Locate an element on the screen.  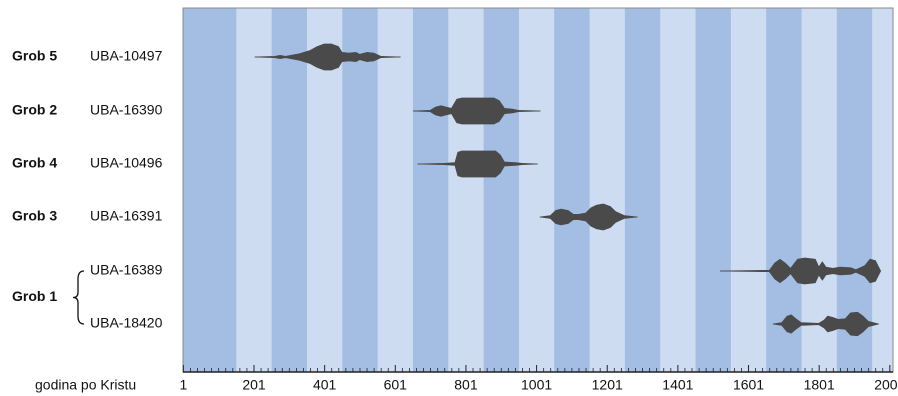
sample-code: UBA-18420 is located at coordinates (126, 323).